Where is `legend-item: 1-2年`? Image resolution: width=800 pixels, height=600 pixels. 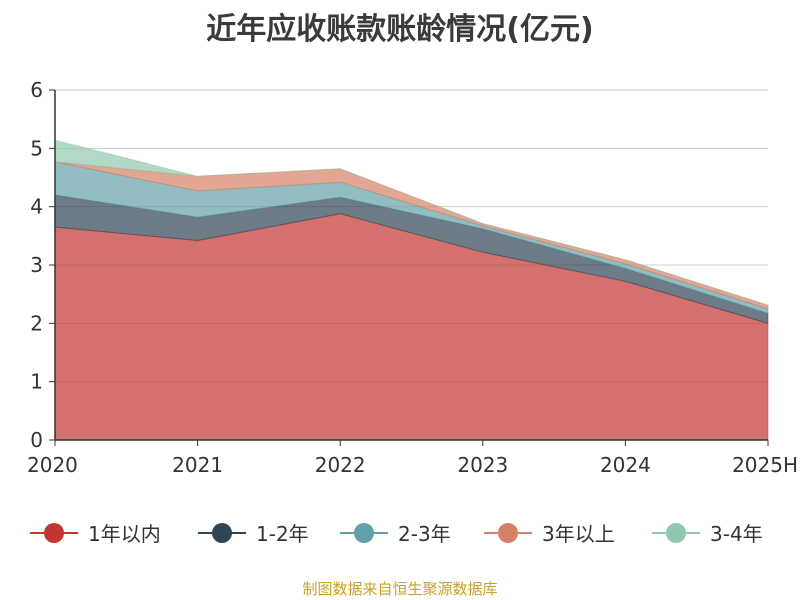 legend-item: 1-2年 is located at coordinates (253, 534).